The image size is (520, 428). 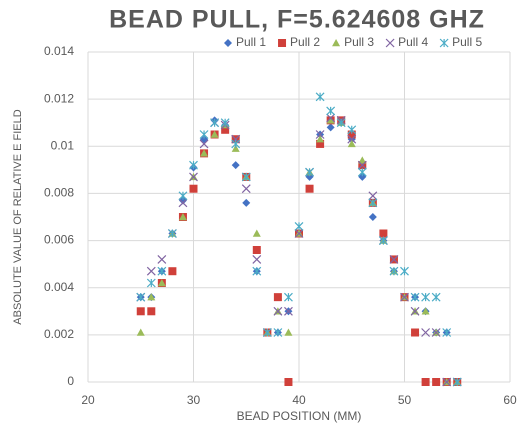 What do you see at coordinates (18, 216) in the screenshot?
I see `y-axis-label: ABSOLUTE VALUE OF RELATIVE E FIELD` at bounding box center [18, 216].